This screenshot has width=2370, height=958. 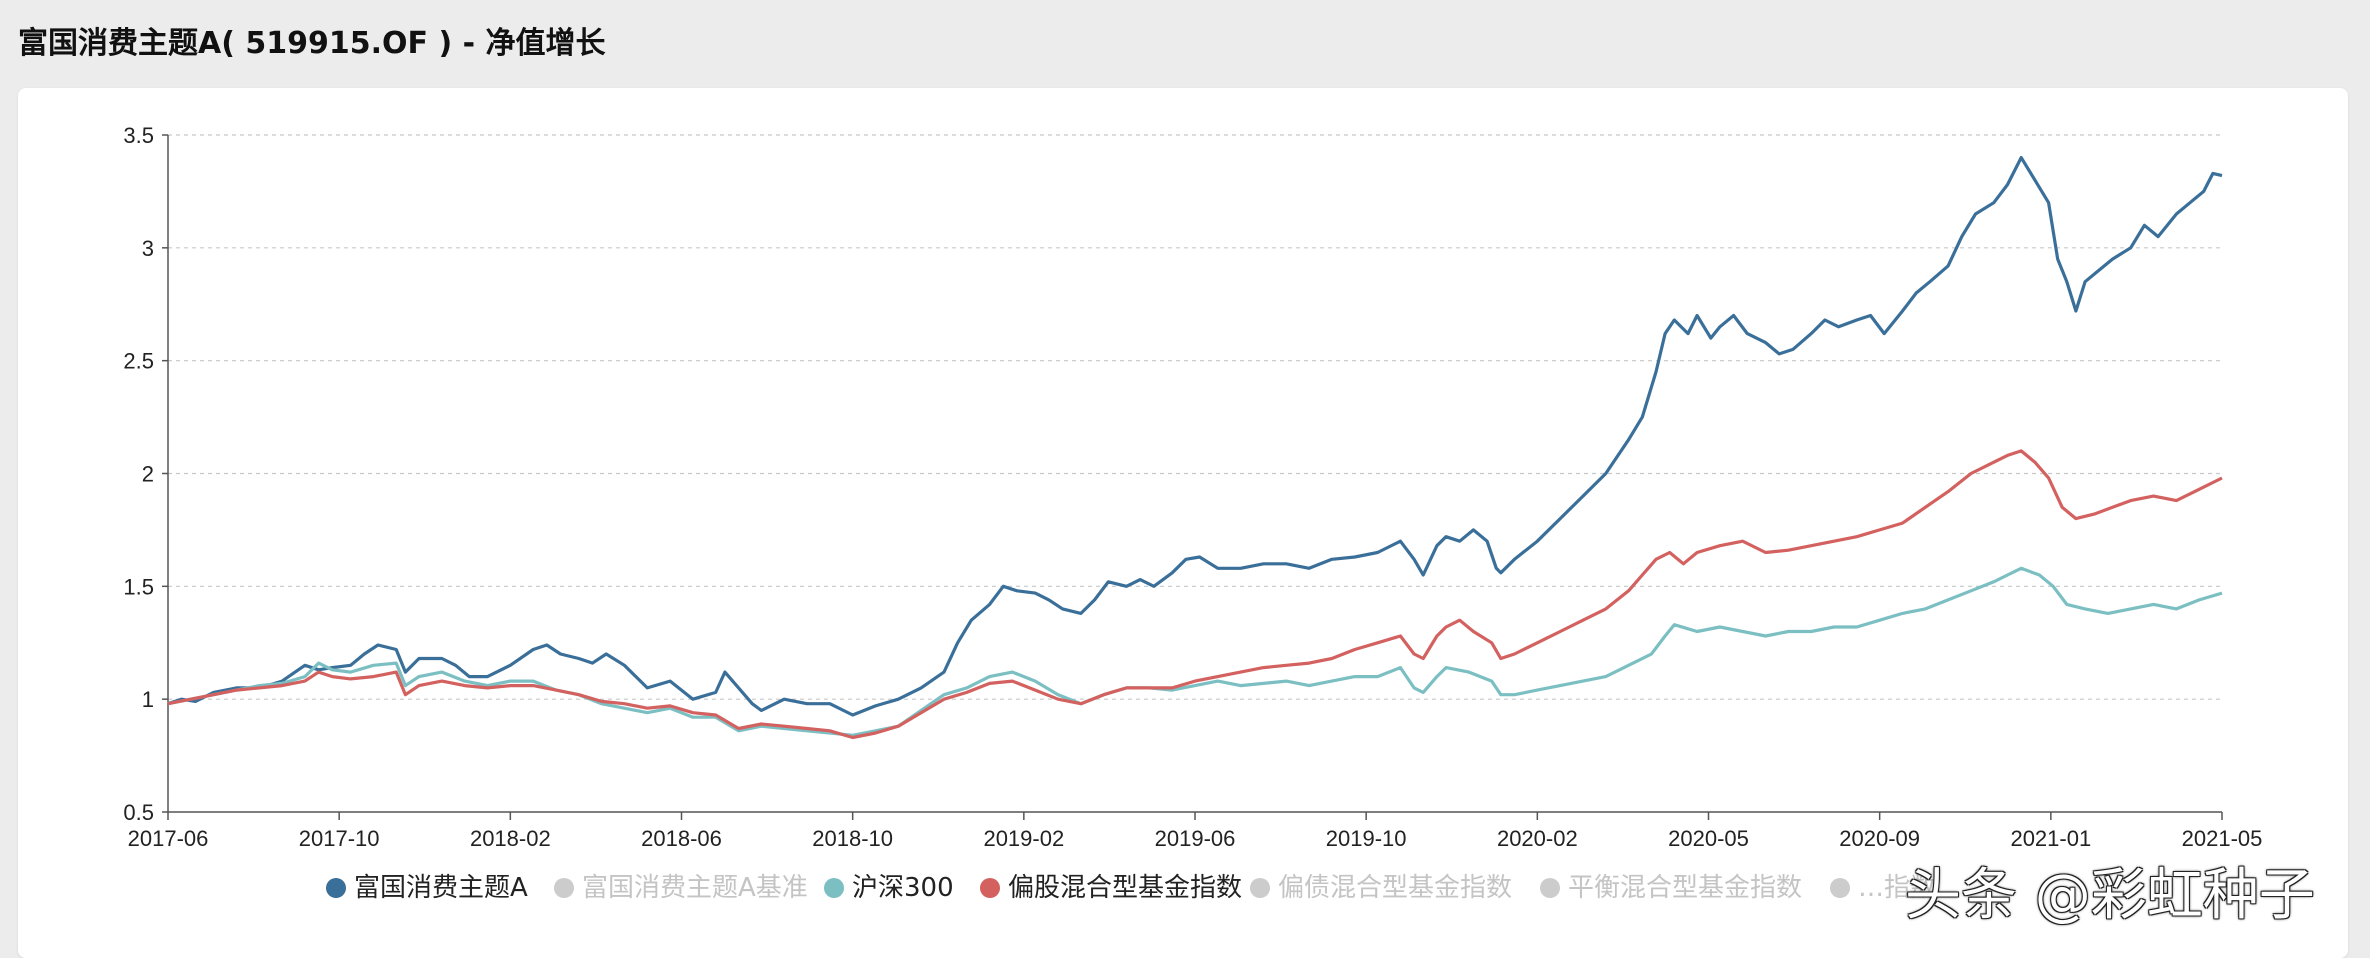 What do you see at coordinates (1366, 838) in the screenshot?
I see `x-tick-label: 2019-10` at bounding box center [1366, 838].